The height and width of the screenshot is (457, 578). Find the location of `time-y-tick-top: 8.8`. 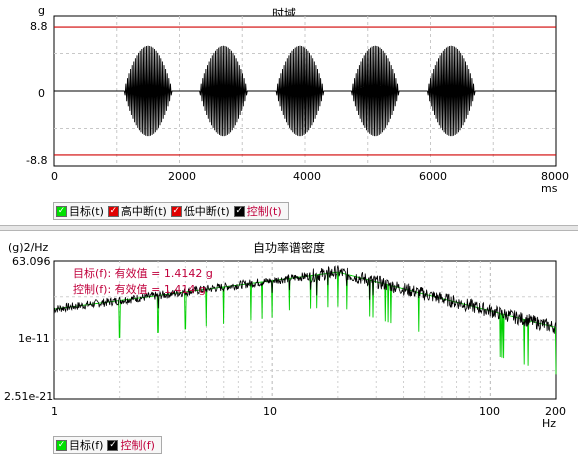

time-y-tick-top: 8.8 is located at coordinates (39, 26).